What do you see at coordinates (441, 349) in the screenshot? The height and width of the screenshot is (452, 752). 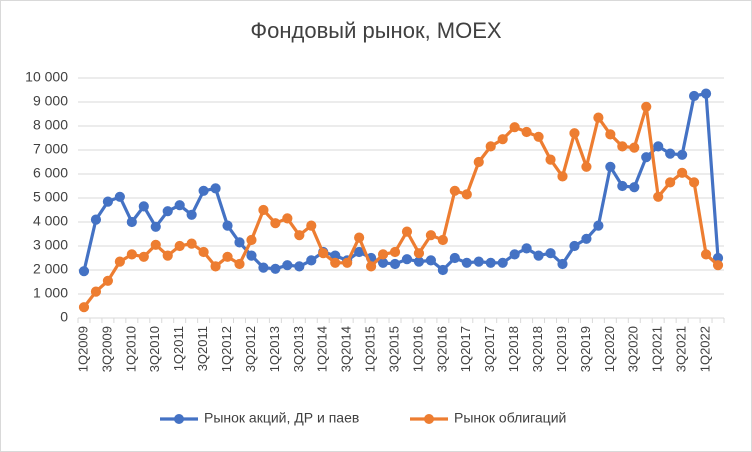 I see `x-tick-label: 3Q2016` at bounding box center [441, 349].